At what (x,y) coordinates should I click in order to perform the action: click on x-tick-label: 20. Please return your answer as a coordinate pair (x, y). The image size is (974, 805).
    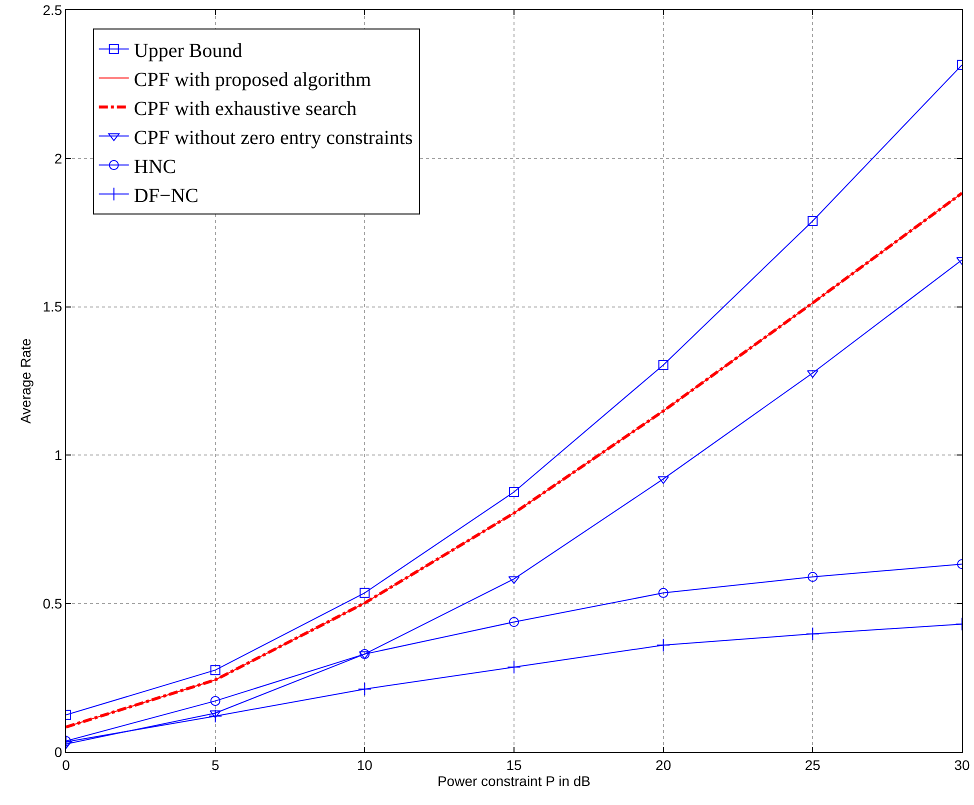
    Looking at the image, I should click on (664, 764).